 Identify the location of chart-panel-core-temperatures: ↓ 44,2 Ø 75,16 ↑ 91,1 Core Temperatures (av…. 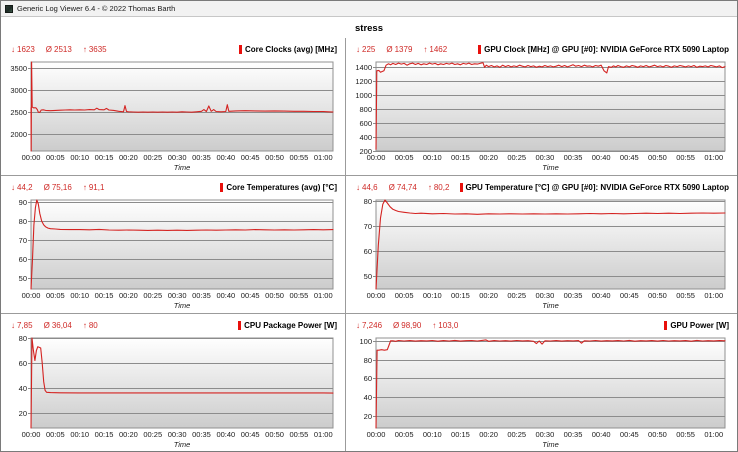
(173, 245).